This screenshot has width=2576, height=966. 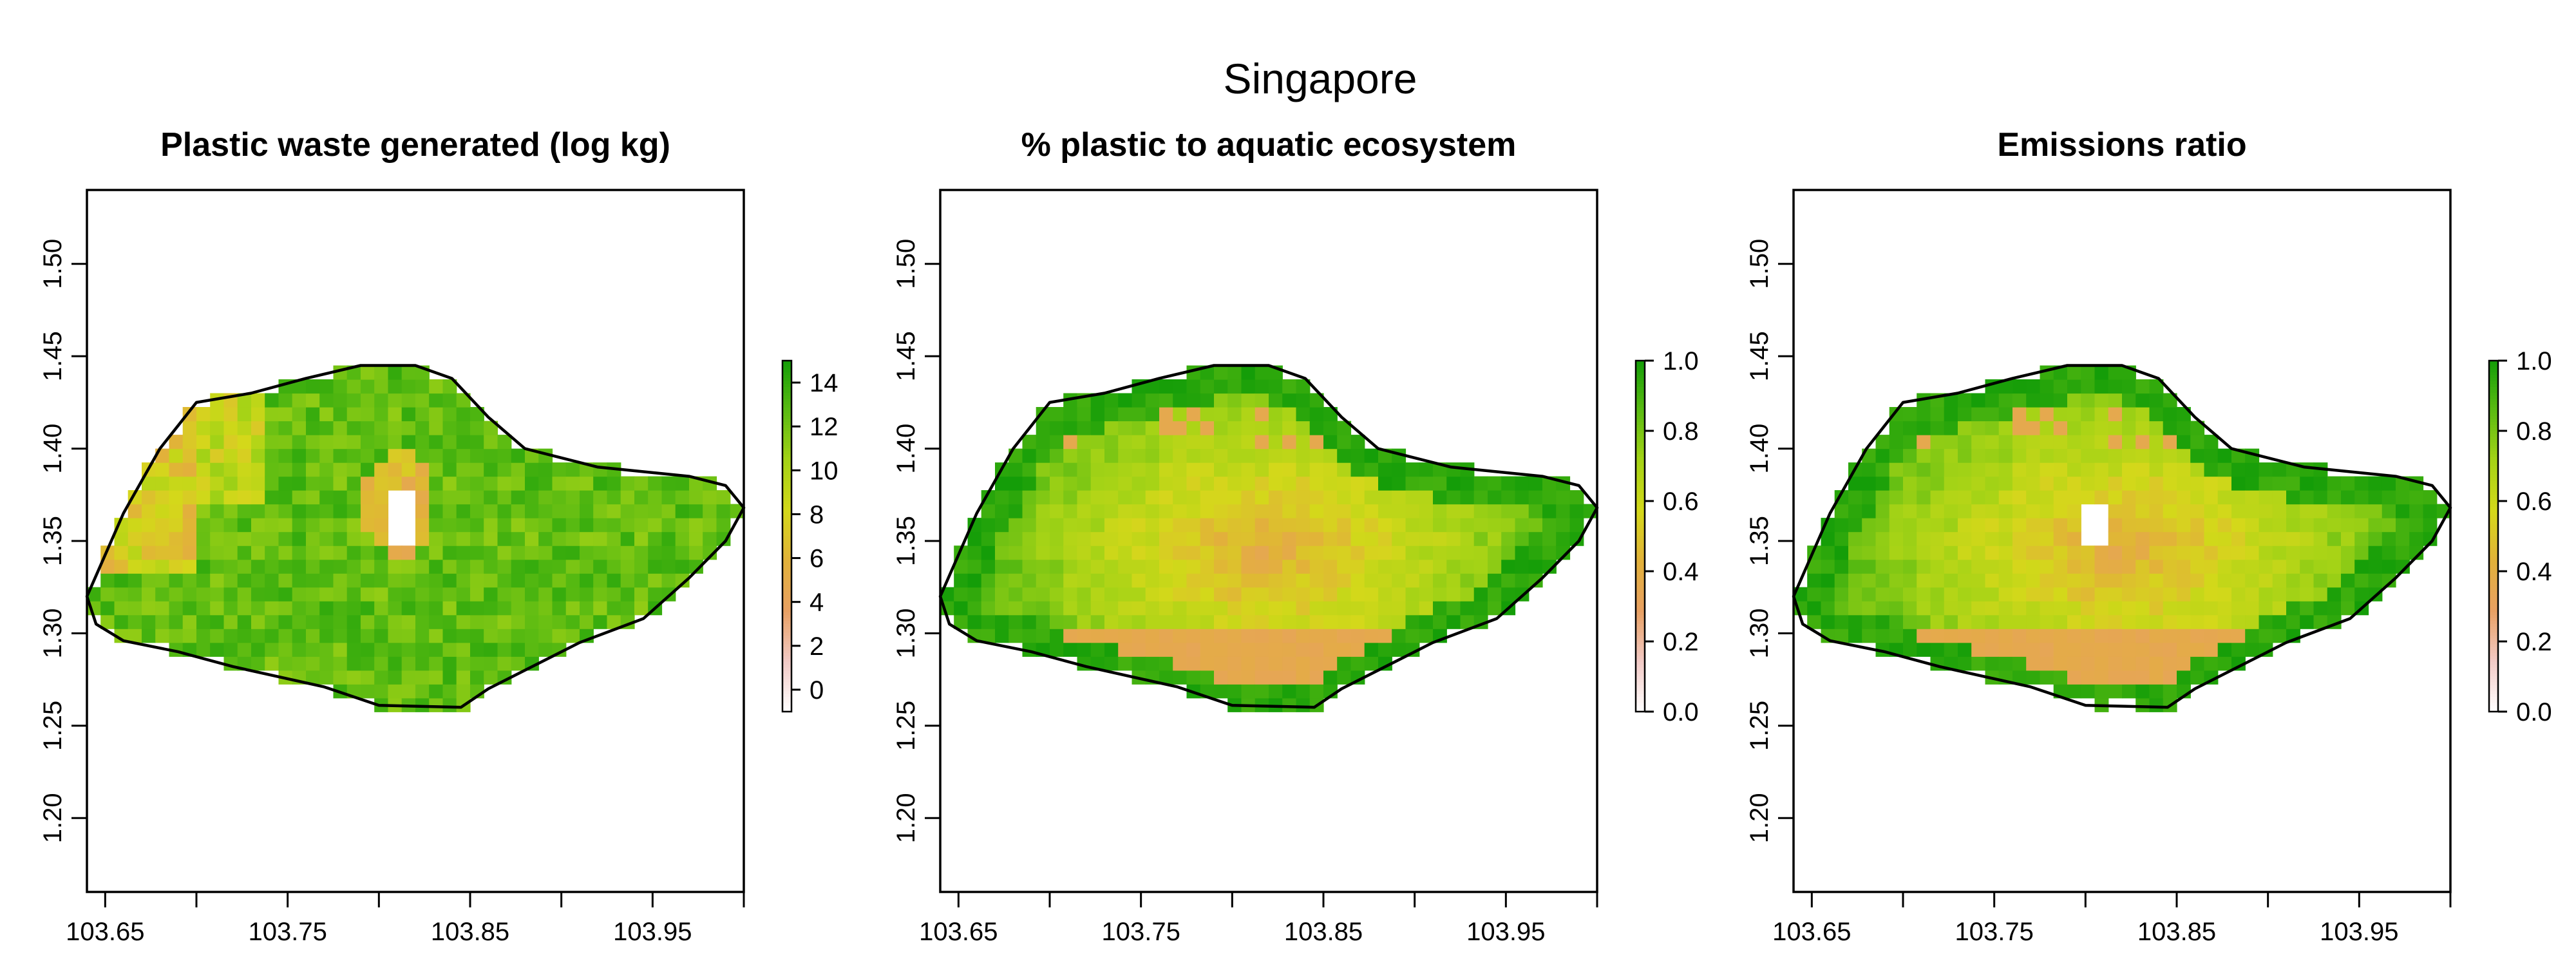 What do you see at coordinates (1760, 633) in the screenshot?
I see `y-tick-label: 1.30` at bounding box center [1760, 633].